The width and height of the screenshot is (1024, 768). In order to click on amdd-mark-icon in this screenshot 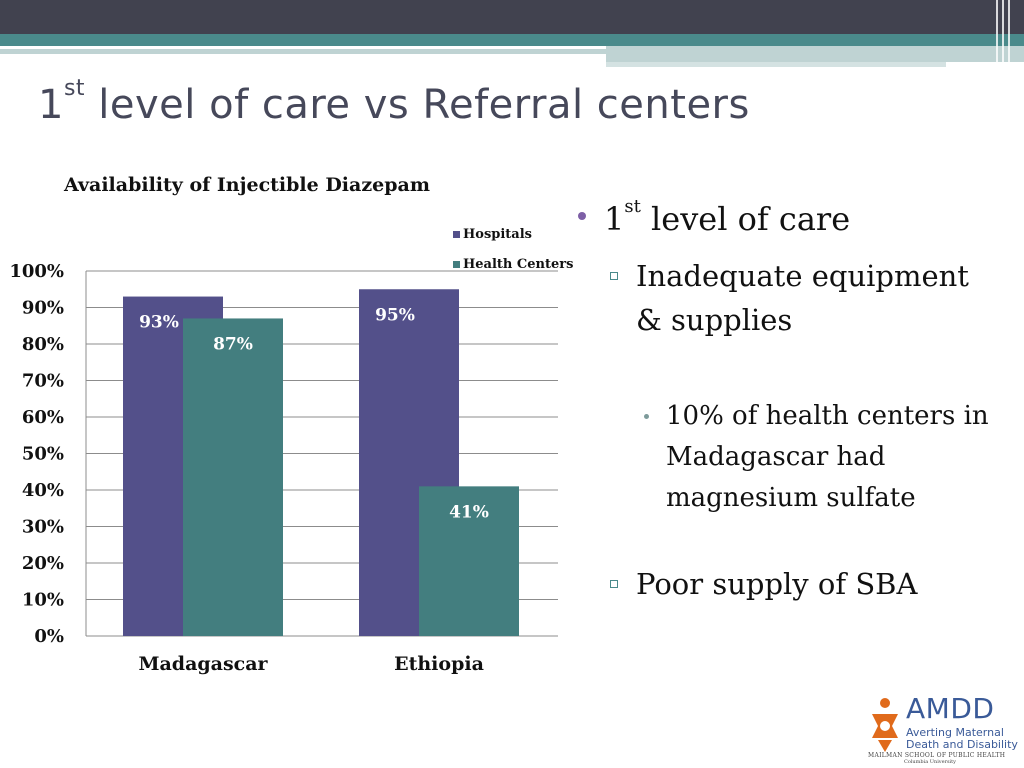, I will do `click(885, 725)`.